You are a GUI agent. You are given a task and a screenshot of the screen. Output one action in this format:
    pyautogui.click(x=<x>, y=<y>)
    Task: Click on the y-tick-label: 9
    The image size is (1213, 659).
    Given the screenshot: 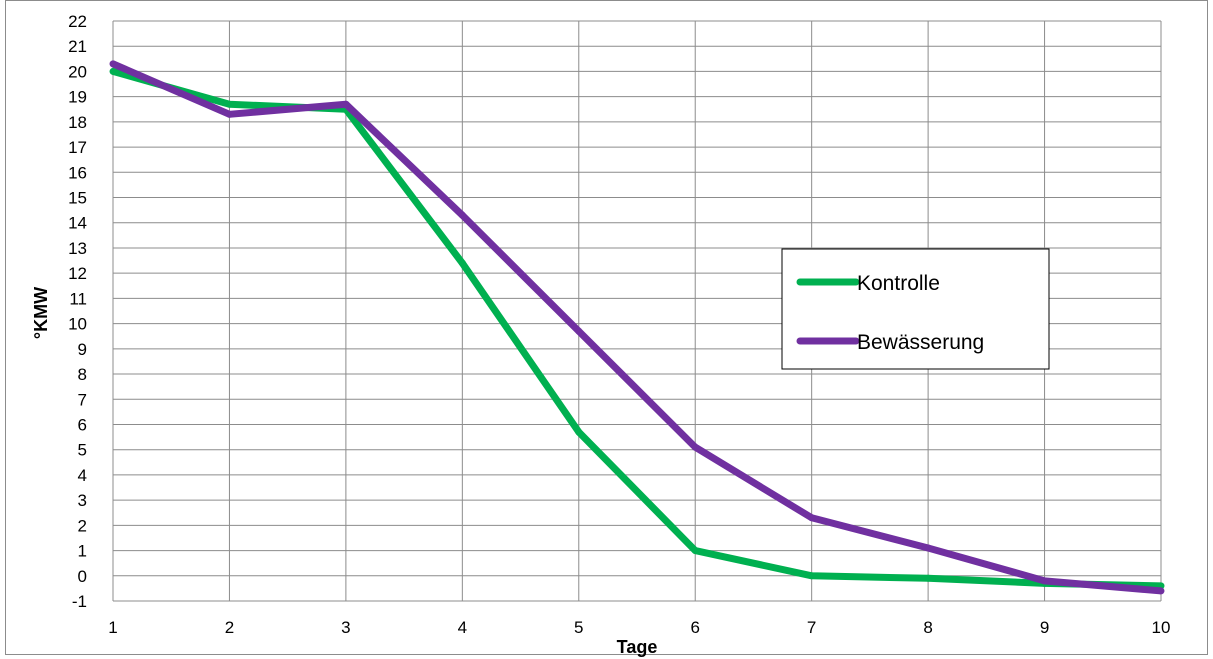 What is the action you would take?
    pyautogui.click(x=82, y=349)
    